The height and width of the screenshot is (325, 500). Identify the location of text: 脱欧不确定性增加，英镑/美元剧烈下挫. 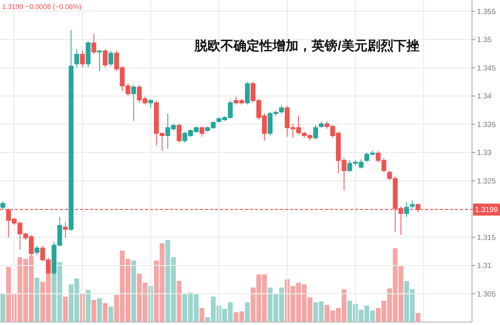
(307, 45).